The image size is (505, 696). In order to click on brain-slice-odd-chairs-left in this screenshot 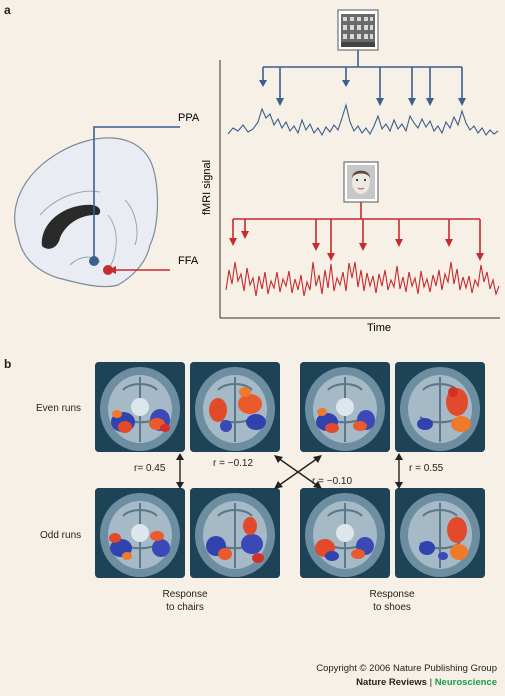, I will do `click(140, 533)`.